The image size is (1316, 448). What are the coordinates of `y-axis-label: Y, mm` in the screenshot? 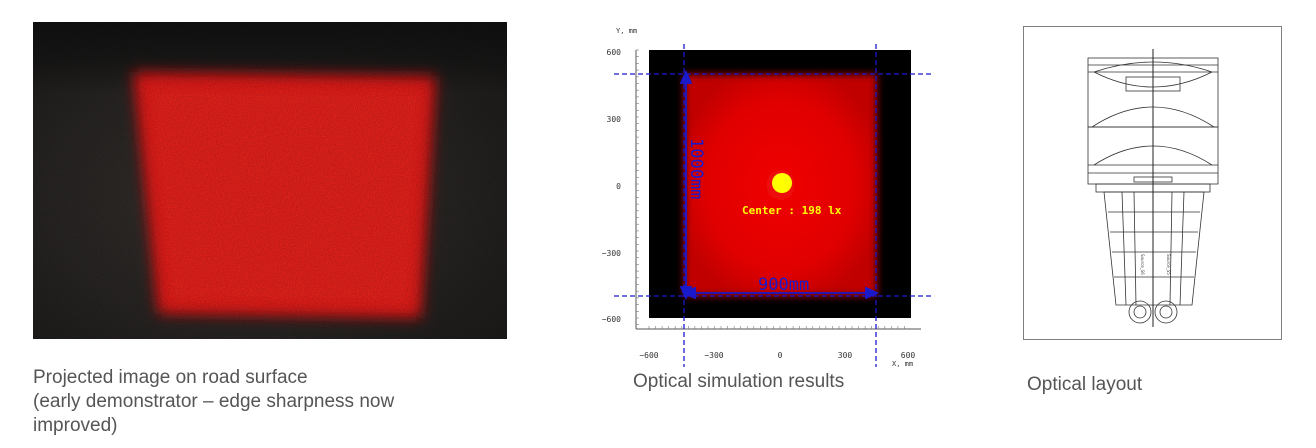 It's located at (626, 31).